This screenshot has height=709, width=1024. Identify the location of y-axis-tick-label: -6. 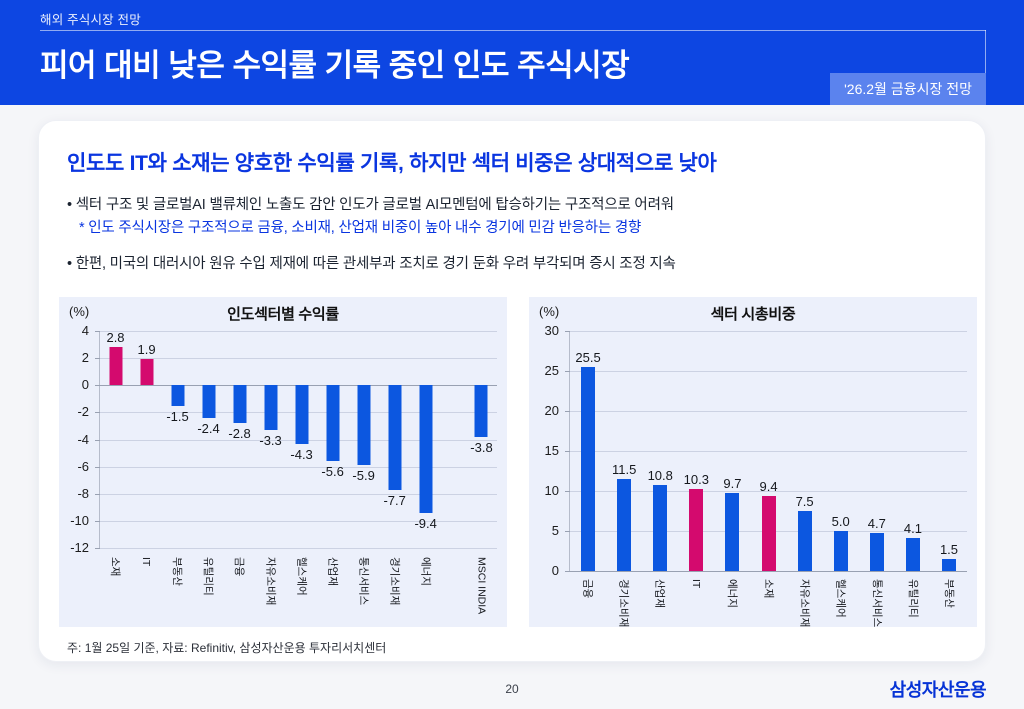
(83, 466).